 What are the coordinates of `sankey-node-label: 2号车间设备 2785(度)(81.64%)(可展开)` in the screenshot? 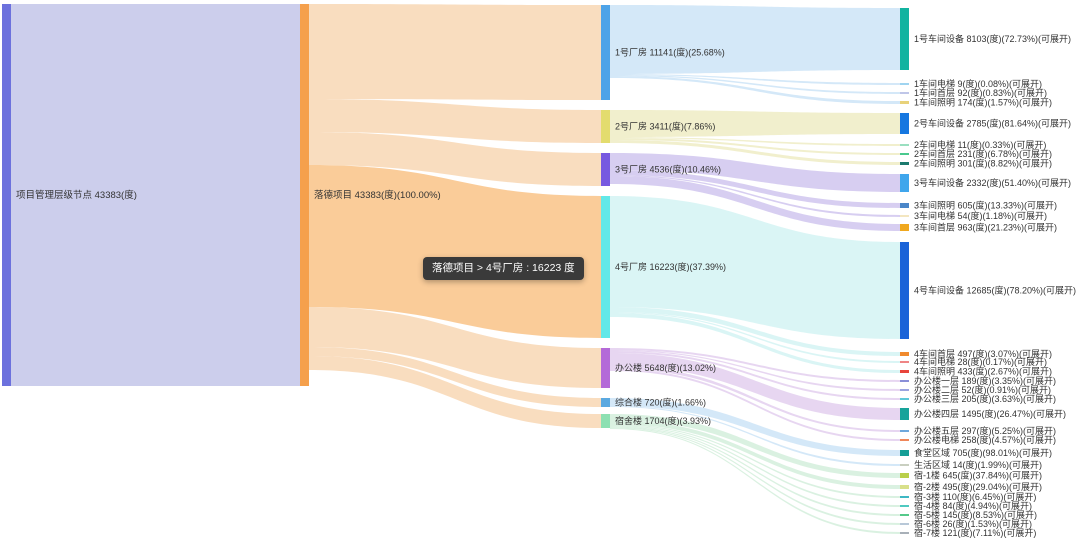 It's located at (992, 122).